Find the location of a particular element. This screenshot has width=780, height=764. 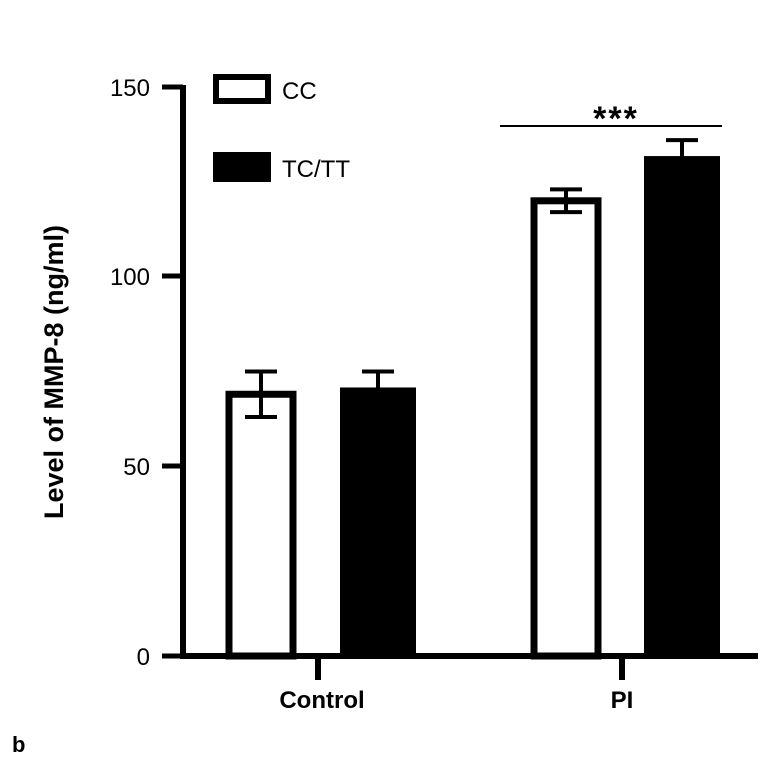

error-bar-pi-cc is located at coordinates (566, 201).